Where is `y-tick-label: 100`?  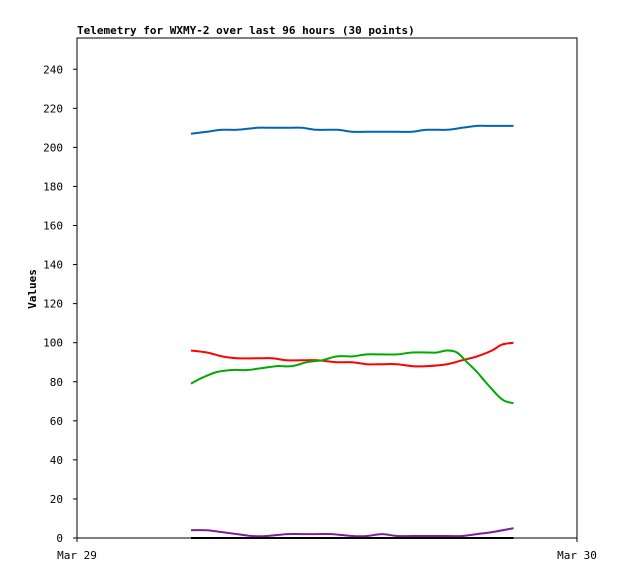
y-tick-label: 100 is located at coordinates (53, 343).